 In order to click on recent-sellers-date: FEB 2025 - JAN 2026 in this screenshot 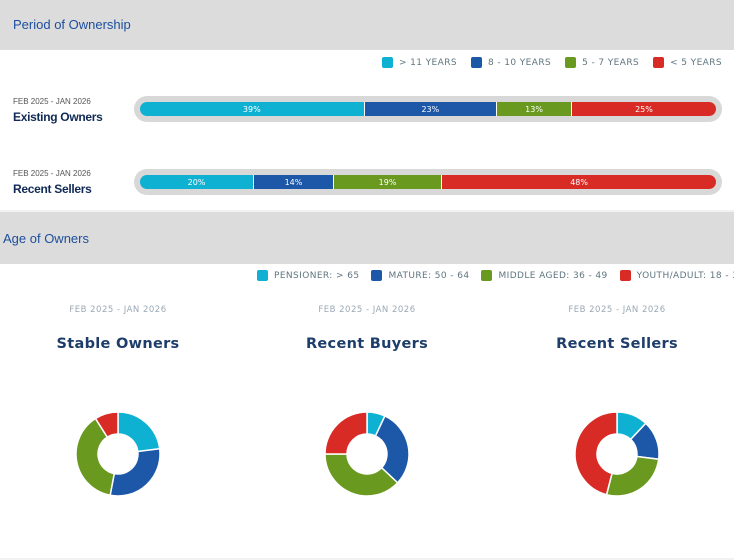, I will do `click(52, 173)`.